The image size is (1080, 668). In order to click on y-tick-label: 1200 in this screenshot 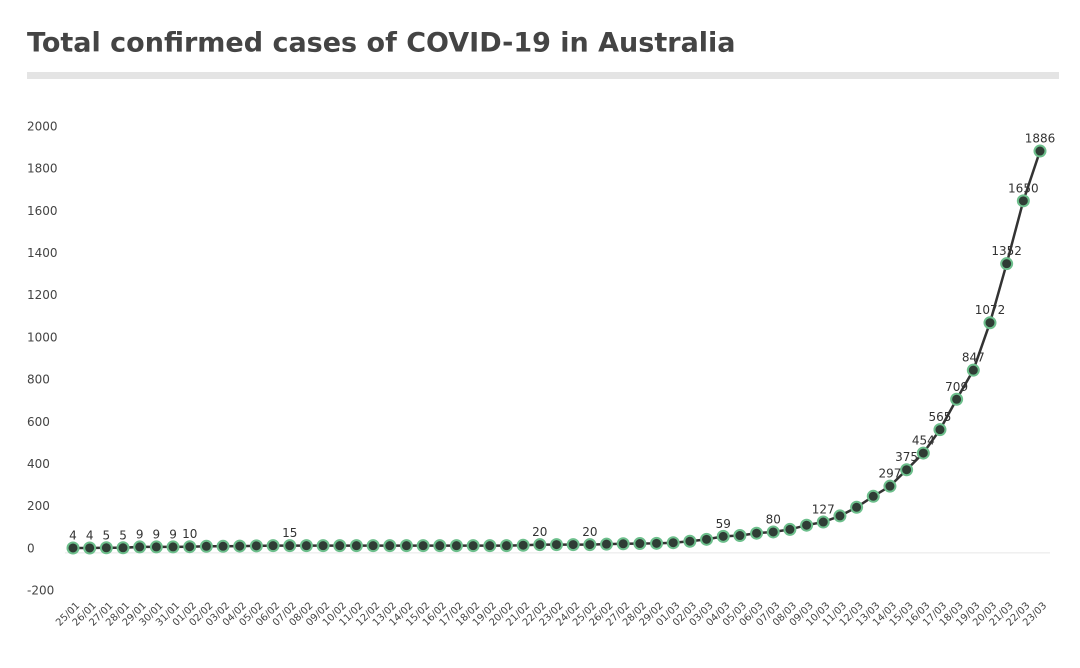, I will do `click(42, 295)`.